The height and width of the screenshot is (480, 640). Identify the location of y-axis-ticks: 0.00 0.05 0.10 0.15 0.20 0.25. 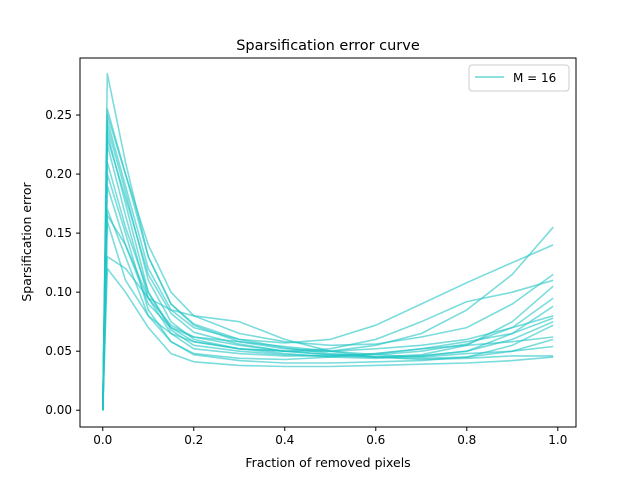
(62, 262).